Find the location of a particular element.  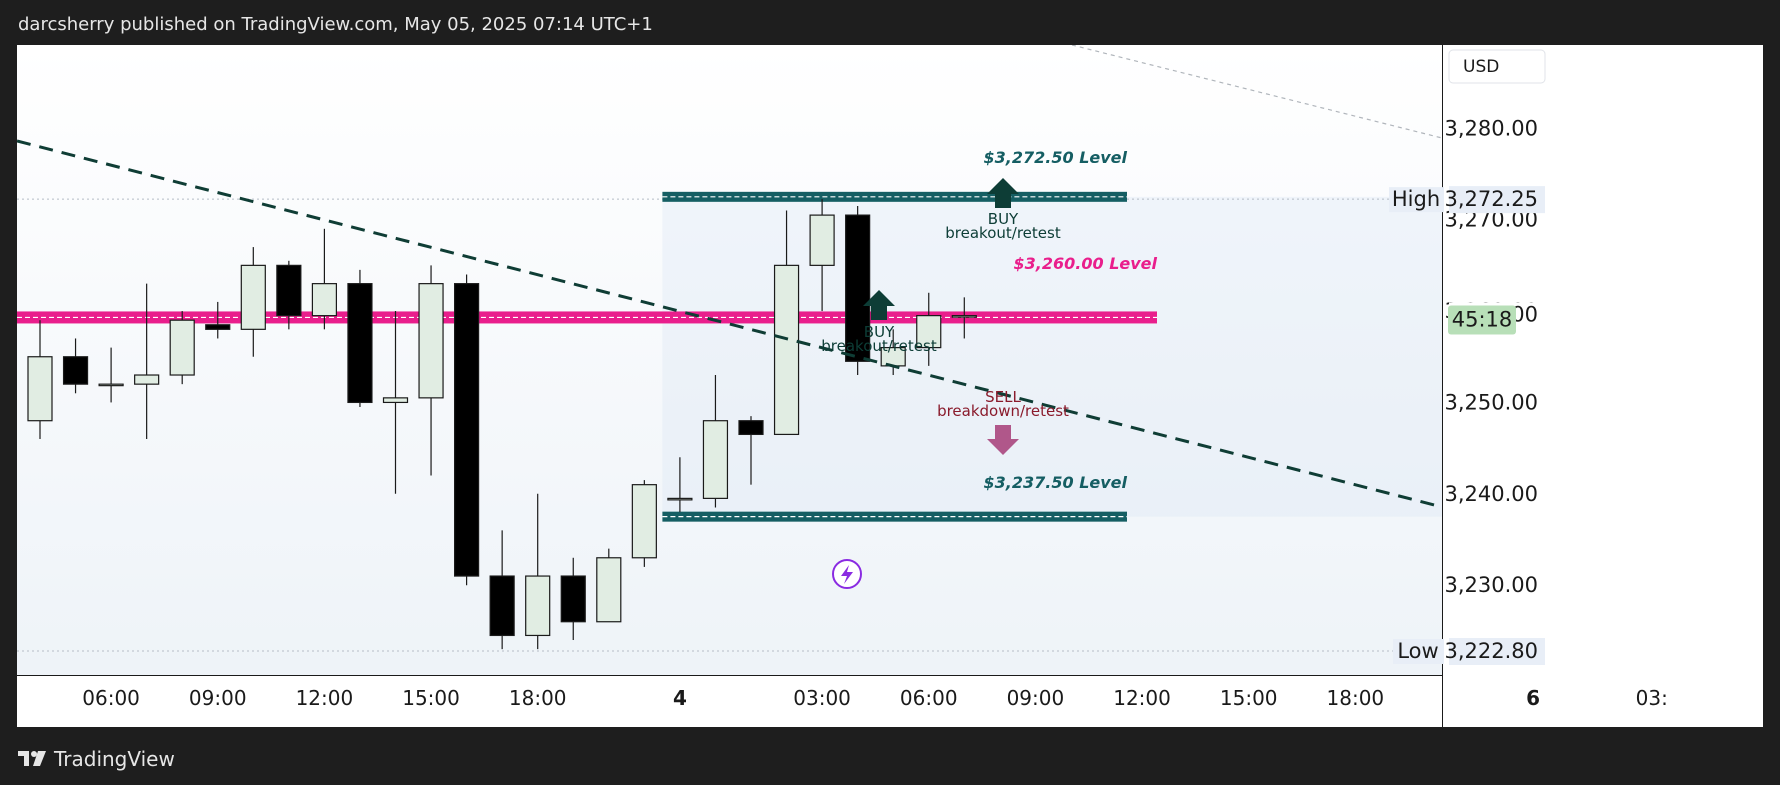

countdown-label: 45:18 is located at coordinates (1482, 320).